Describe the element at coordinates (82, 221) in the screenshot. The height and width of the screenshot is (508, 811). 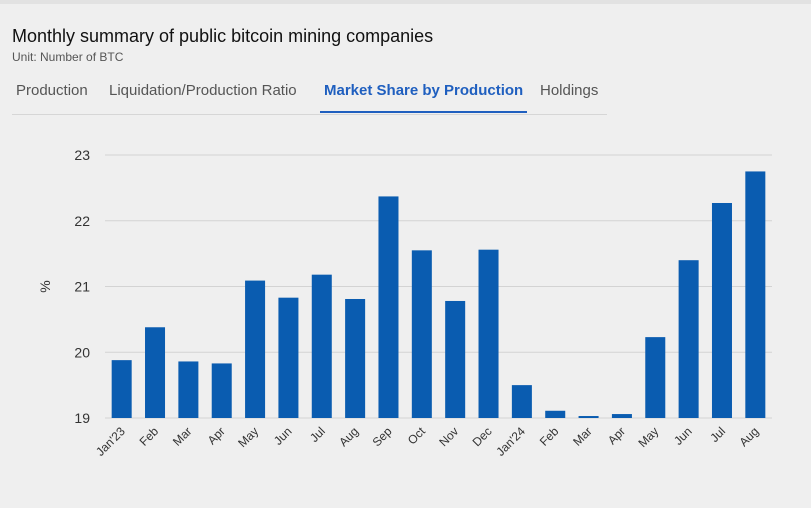
I see `y-tick-label: 22` at that location.